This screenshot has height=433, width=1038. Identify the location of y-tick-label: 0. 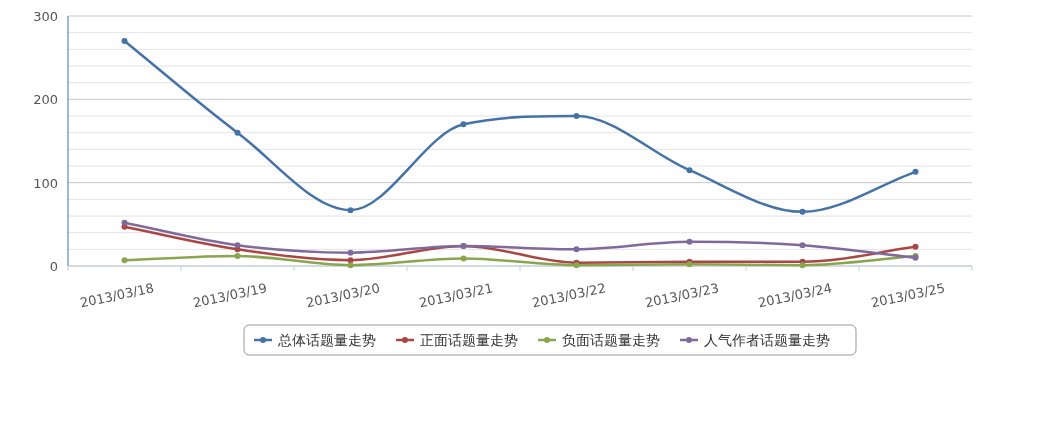
(53, 266).